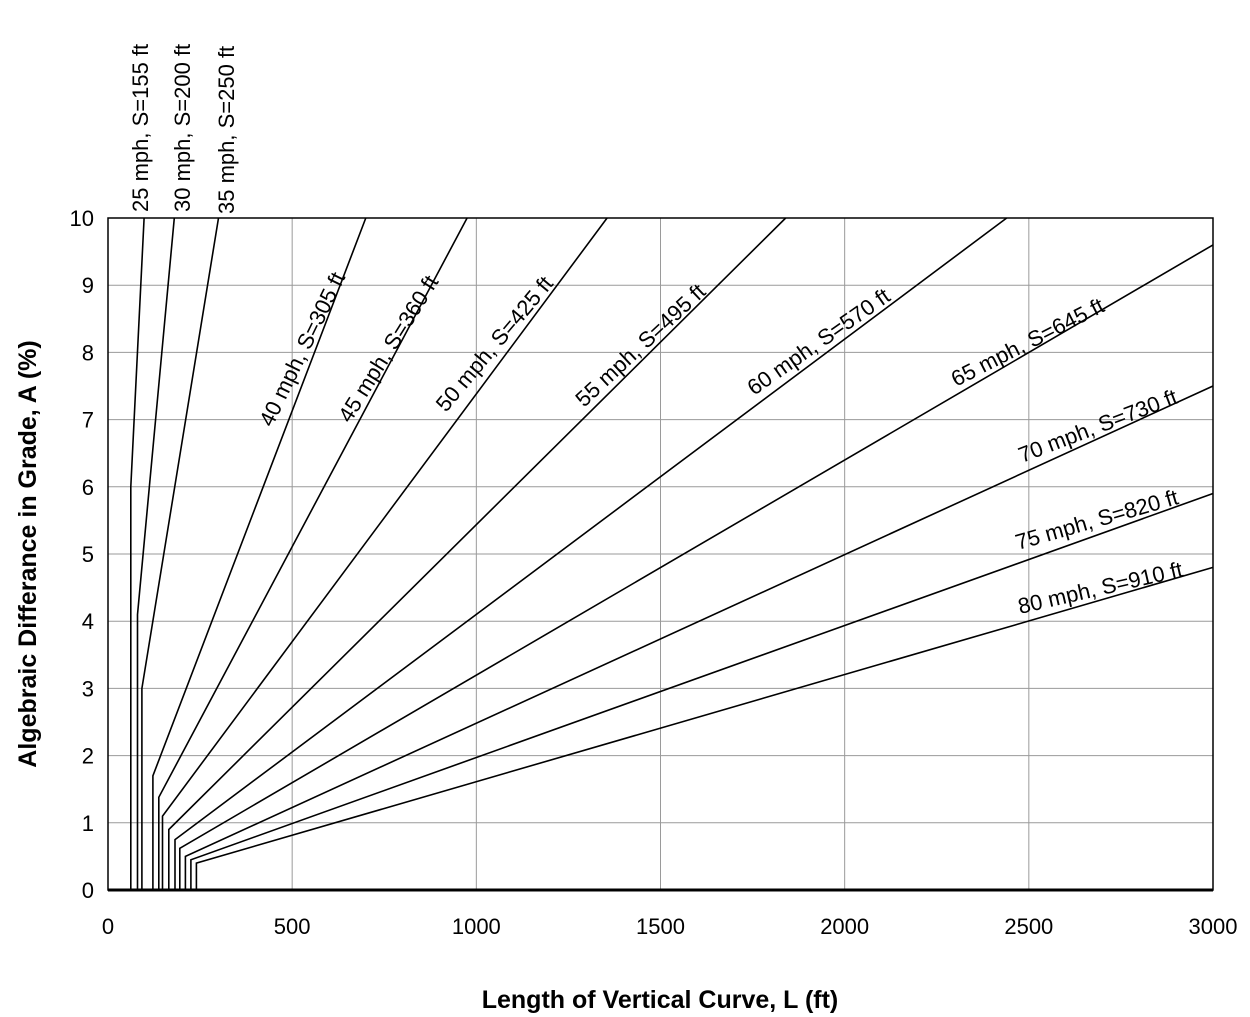 Image resolution: width=1250 pixels, height=1017 pixels. I want to click on series-label: 30 mph, S=200 ft, so click(182, 128).